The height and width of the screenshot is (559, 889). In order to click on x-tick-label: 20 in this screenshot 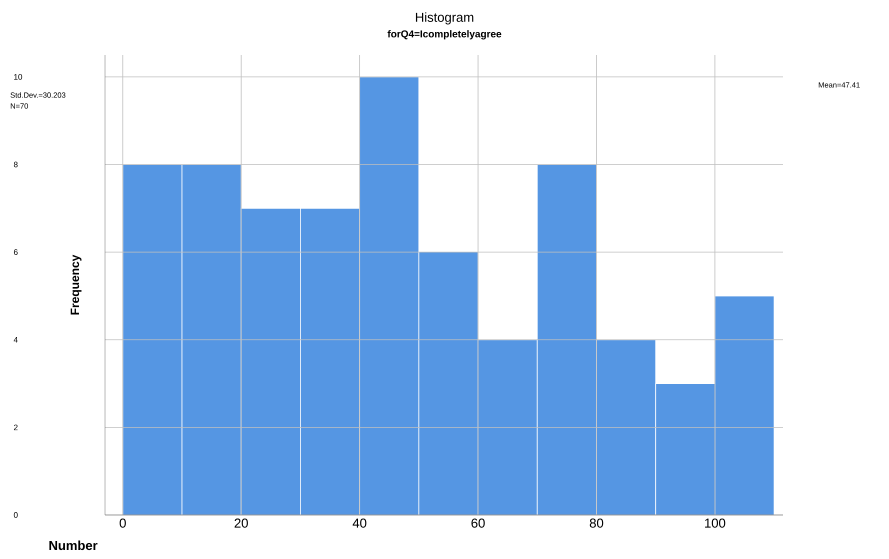, I will do `click(241, 523)`.